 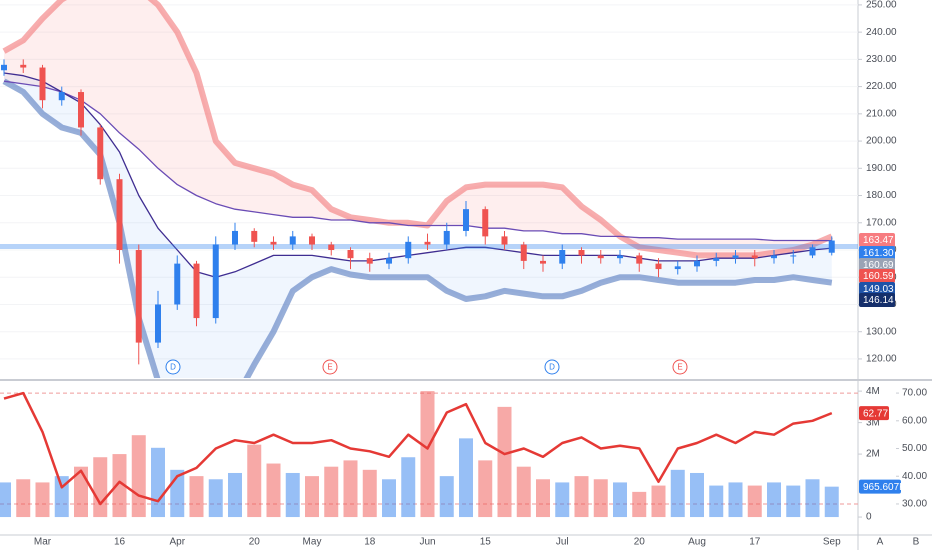 What do you see at coordinates (177, 542) in the screenshot?
I see `x-tick-label: Apr` at bounding box center [177, 542].